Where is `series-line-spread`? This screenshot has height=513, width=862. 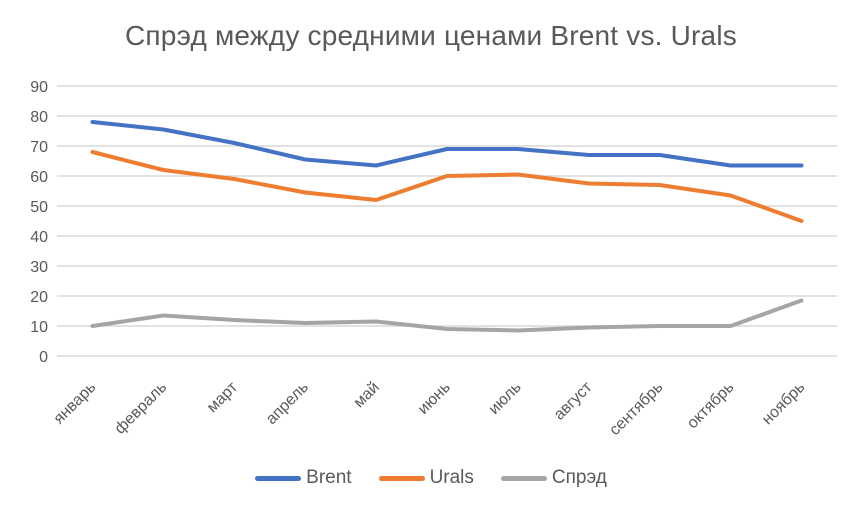 series-line-spread is located at coordinates (447, 315).